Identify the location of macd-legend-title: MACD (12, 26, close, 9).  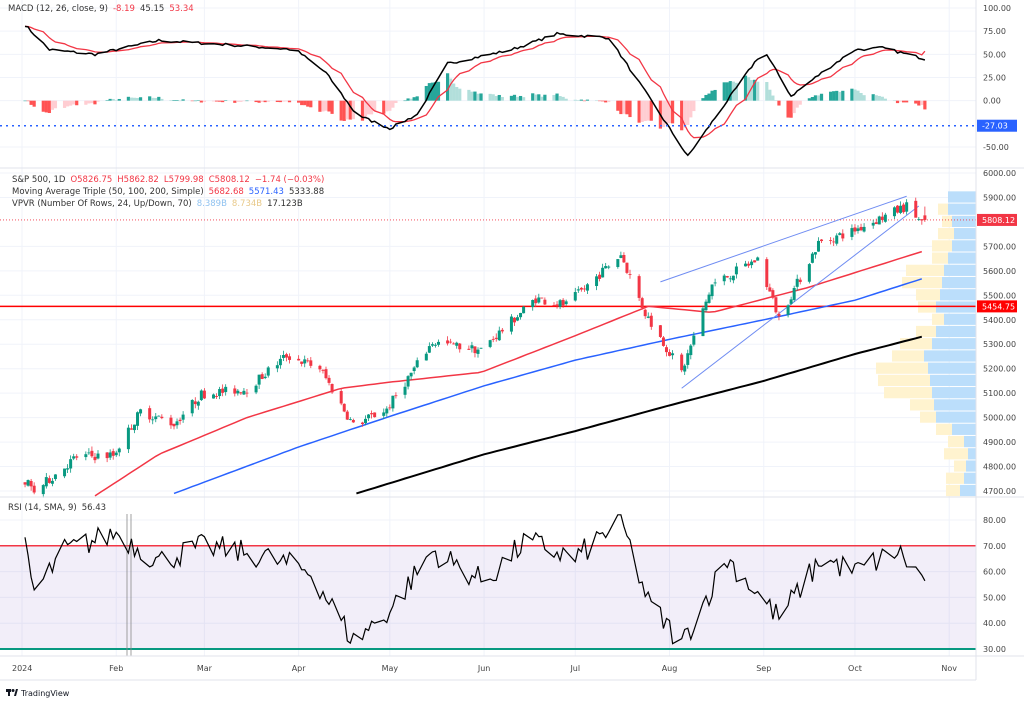
(58, 9).